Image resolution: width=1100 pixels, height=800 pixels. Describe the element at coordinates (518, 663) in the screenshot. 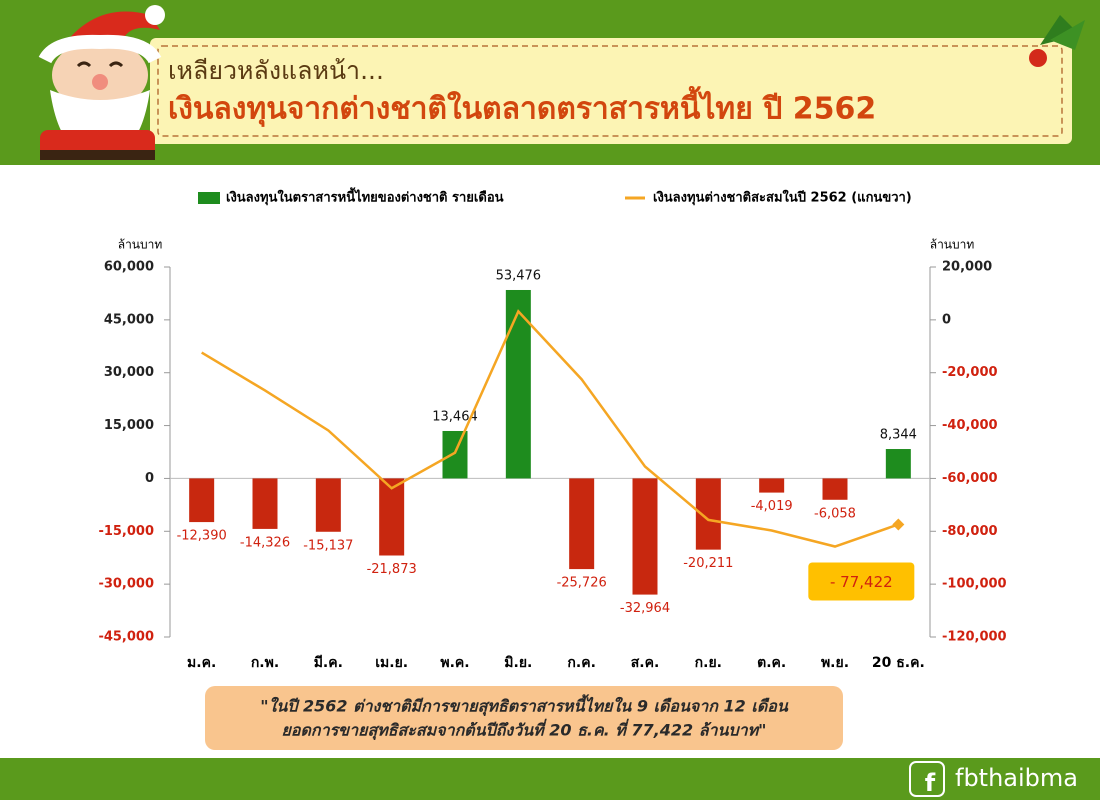

I see `x-tick-label: มิ.ย.` at that location.